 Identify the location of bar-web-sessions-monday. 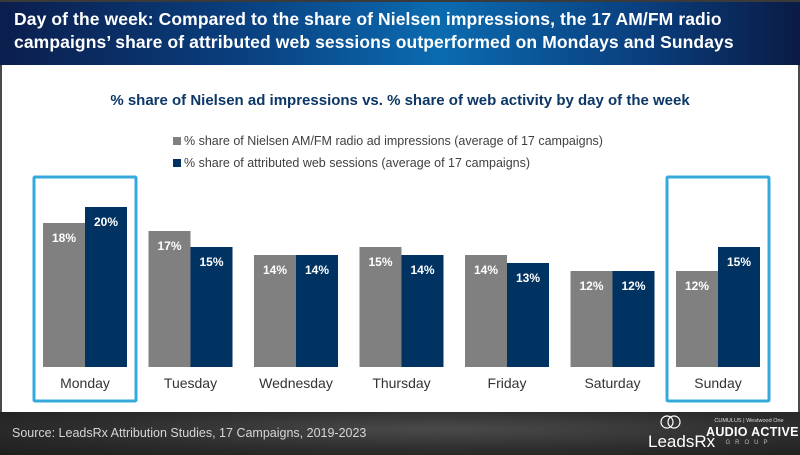
(106, 287).